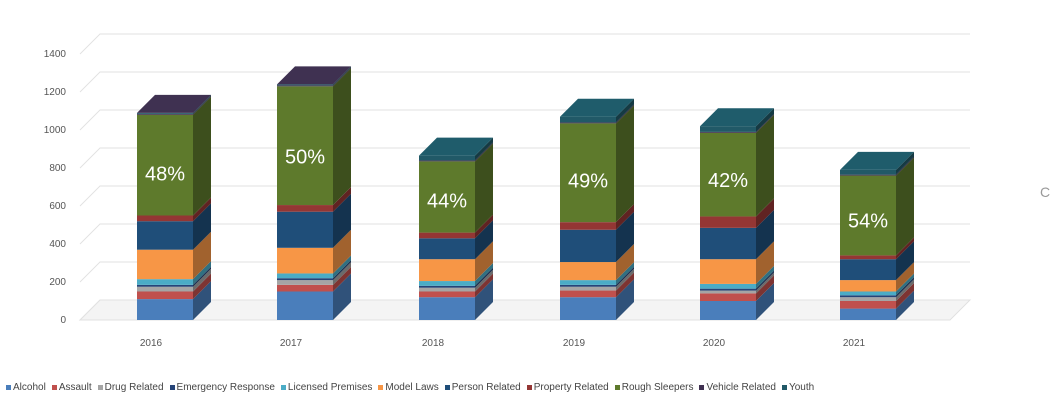  I want to click on legend-item: Person Related, so click(482, 387).